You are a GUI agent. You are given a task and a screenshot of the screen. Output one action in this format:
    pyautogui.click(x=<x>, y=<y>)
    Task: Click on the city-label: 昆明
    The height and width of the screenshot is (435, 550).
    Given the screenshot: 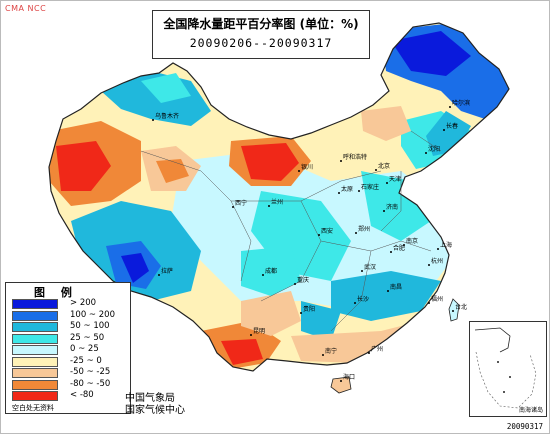 What is the action you would take?
    pyautogui.click(x=259, y=331)
    